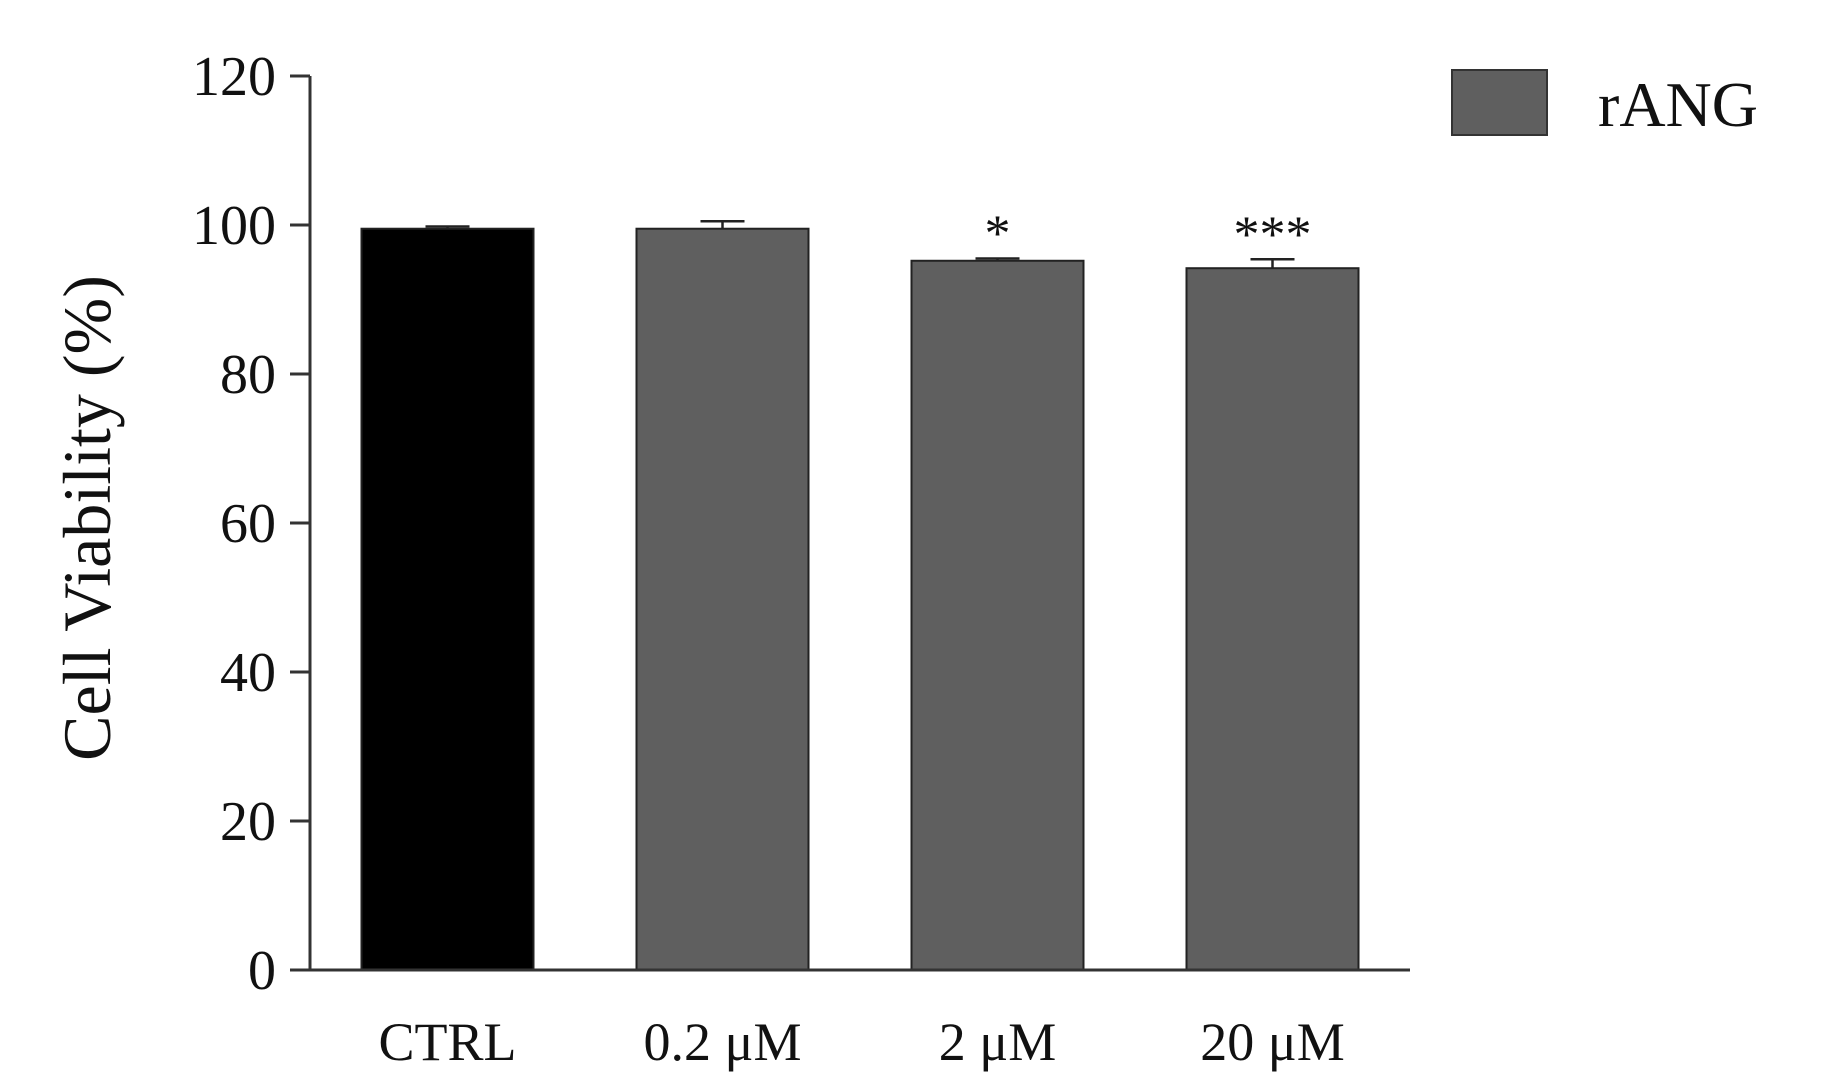 The image size is (1827, 1092). What do you see at coordinates (860, 244) in the screenshot?
I see `error-bars` at bounding box center [860, 244].